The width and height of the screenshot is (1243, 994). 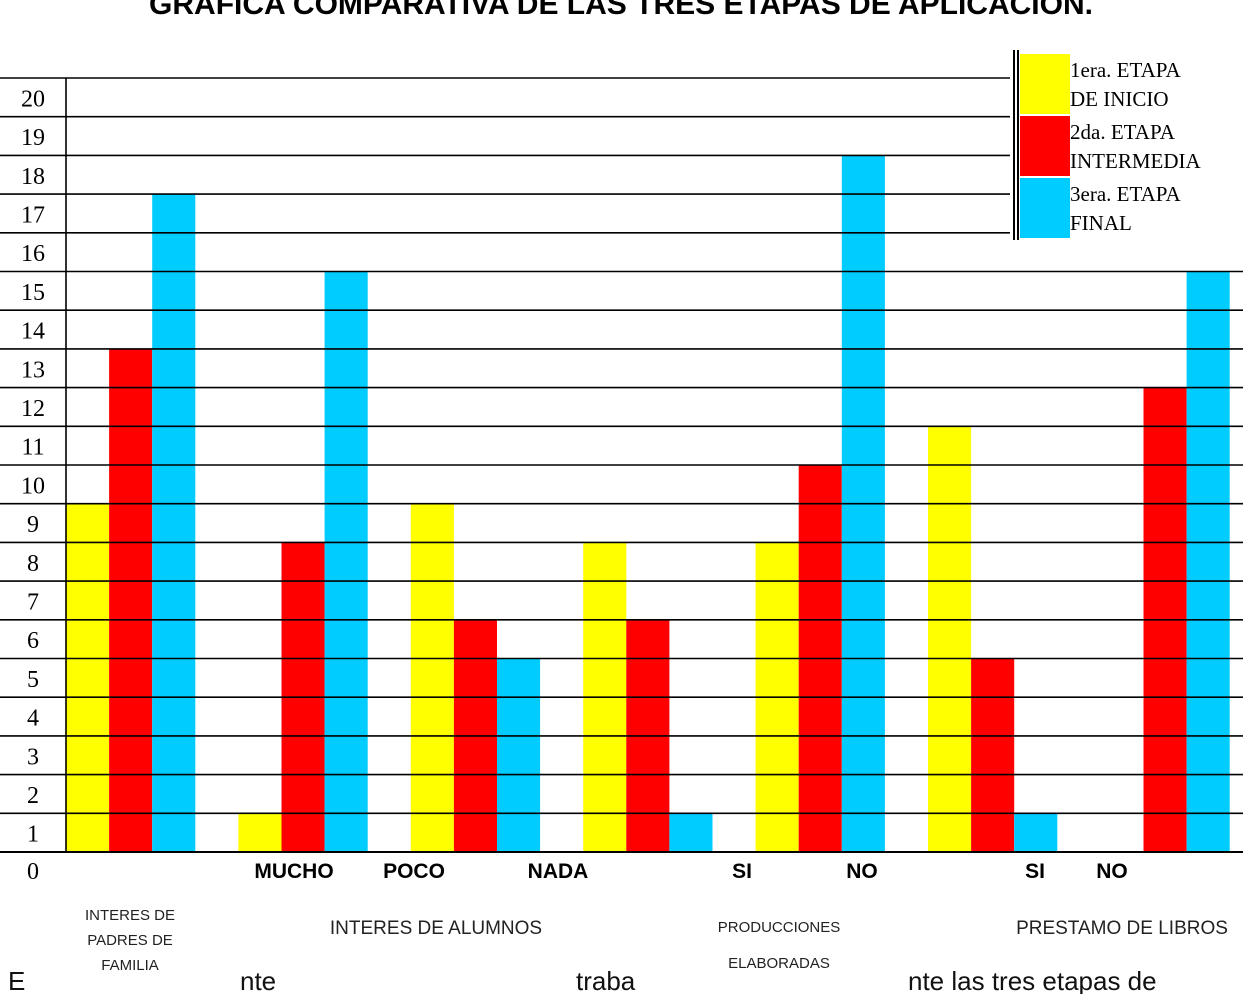 I want to click on x-tick-label-5: NO, so click(x=862, y=871).